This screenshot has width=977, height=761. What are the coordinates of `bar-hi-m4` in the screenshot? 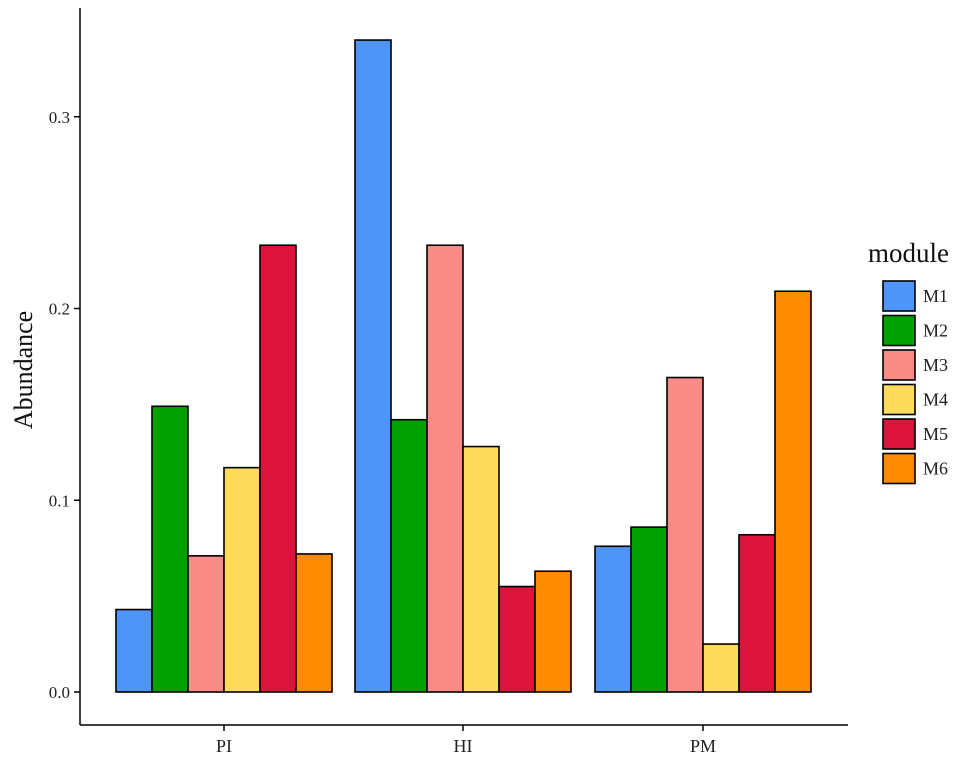 It's located at (481, 569).